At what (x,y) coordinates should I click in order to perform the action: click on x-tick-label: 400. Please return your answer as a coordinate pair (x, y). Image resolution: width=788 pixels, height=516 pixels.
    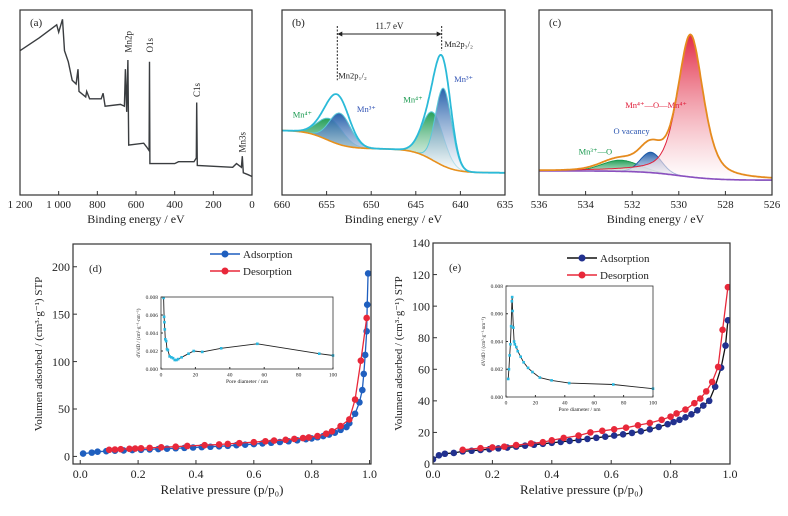
    Looking at the image, I should click on (174, 205).